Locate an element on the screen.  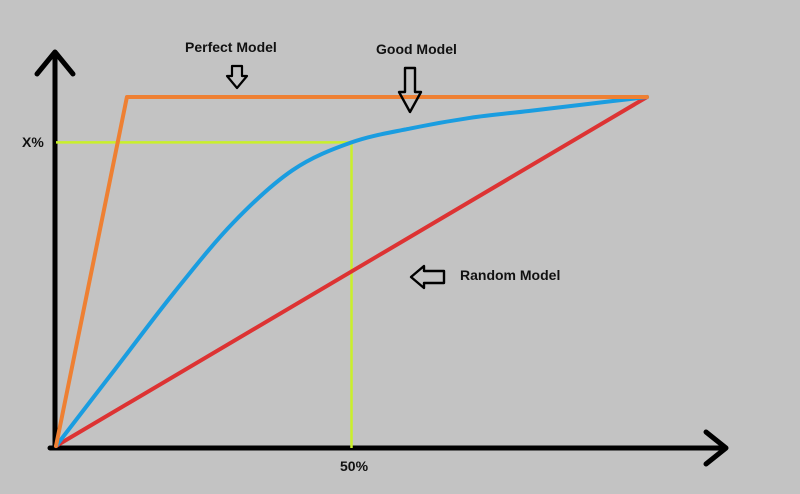
good-arrow-icon is located at coordinates (410, 90).